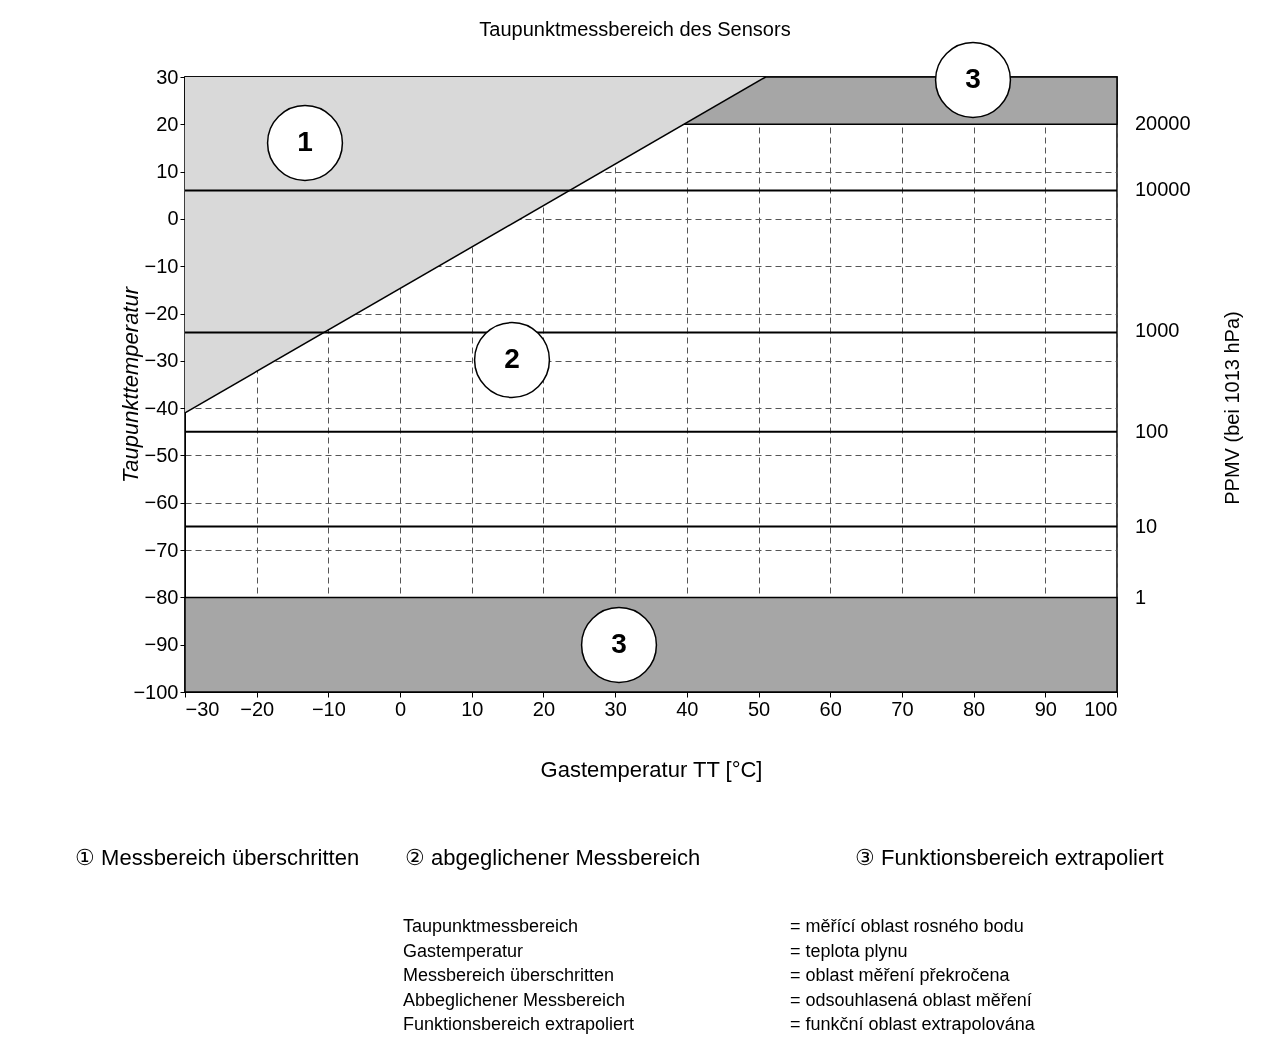 This screenshot has height=1045, width=1274. Describe the element at coordinates (202, 708) in the screenshot. I see `x-tick-label: −30` at that location.